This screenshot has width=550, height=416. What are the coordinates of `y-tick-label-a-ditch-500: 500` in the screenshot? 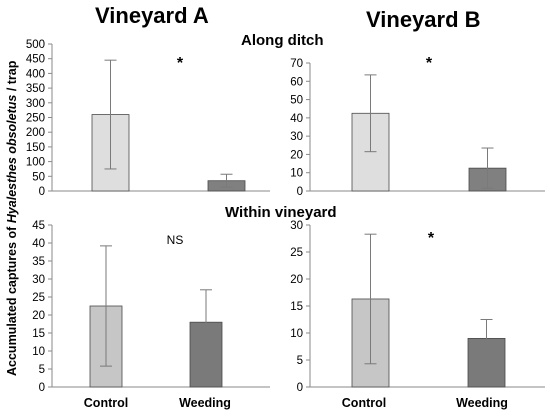 It's located at (35, 45).